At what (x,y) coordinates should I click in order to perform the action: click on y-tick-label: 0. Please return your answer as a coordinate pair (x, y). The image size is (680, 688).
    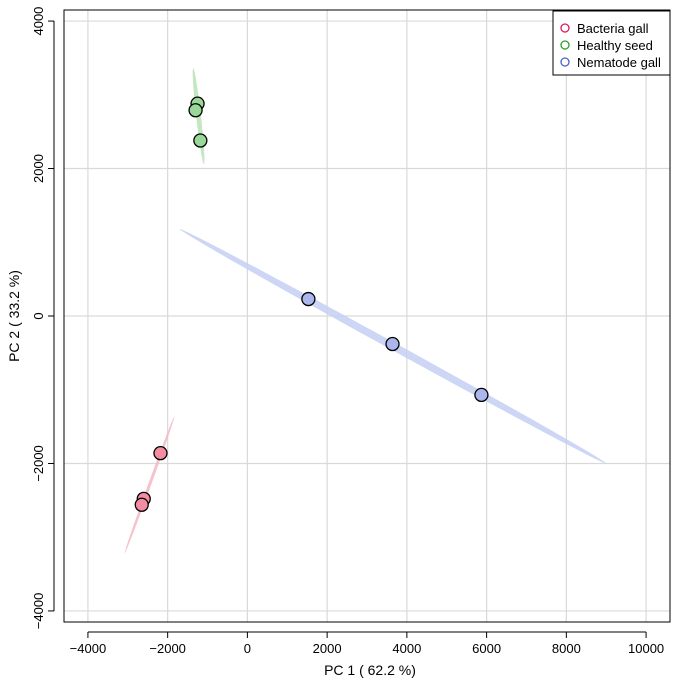
    Looking at the image, I should click on (38, 315).